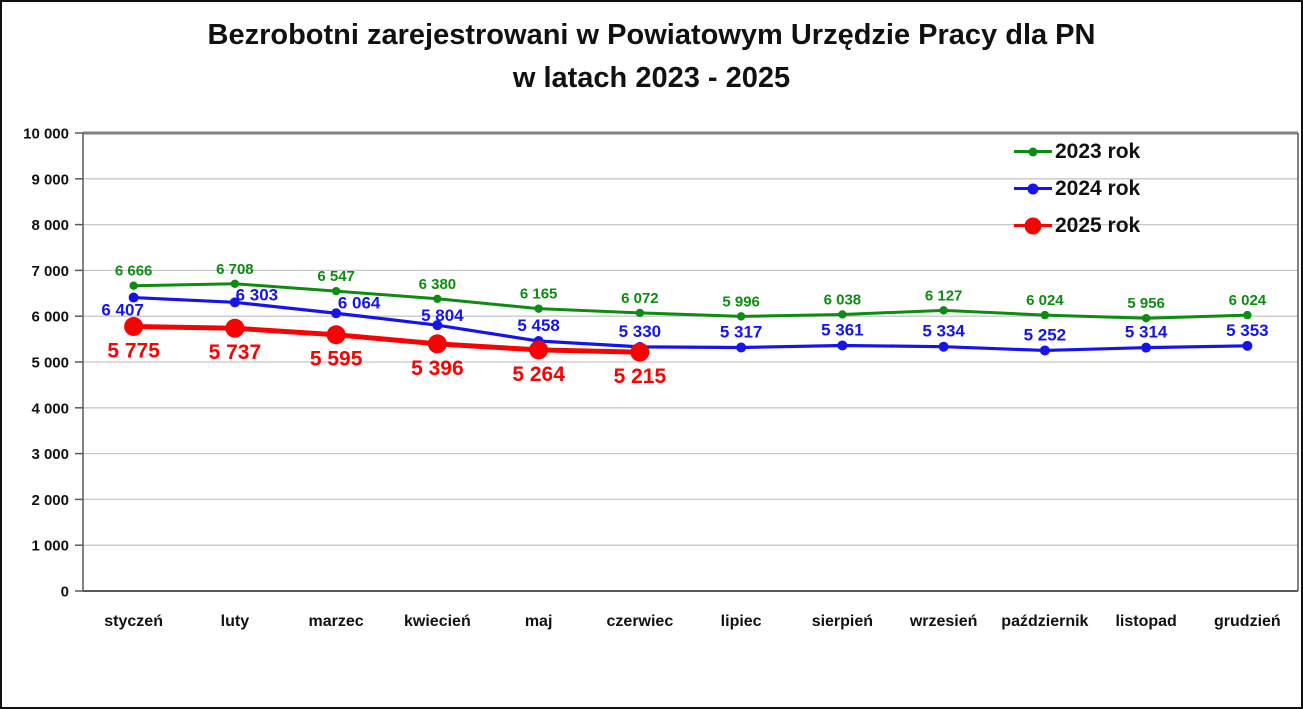  What do you see at coordinates (1146, 303) in the screenshot?
I see `data-label-2023-rok-10: 5 956` at bounding box center [1146, 303].